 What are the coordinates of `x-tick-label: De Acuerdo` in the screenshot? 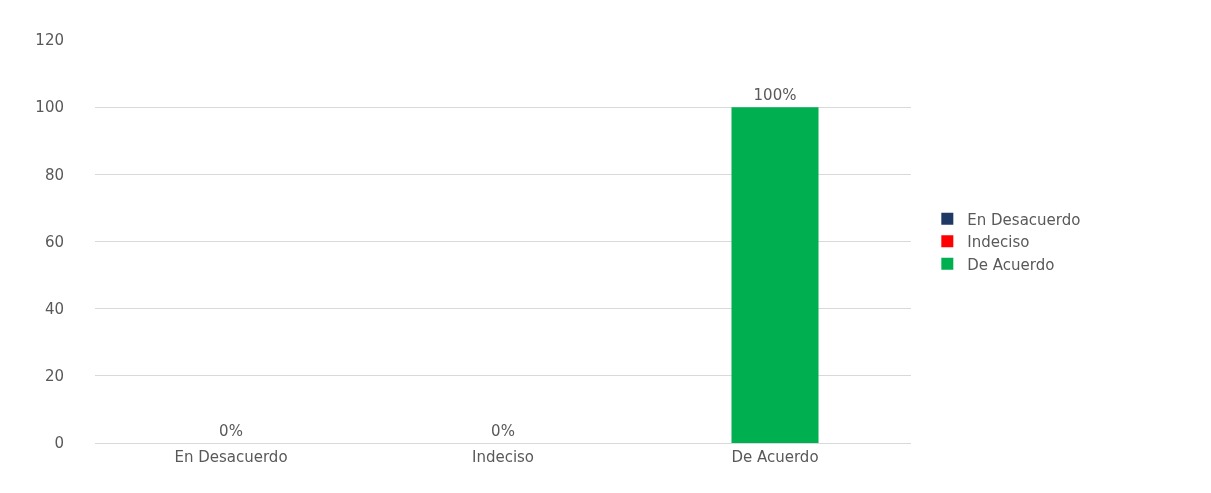 It's located at (775, 457).